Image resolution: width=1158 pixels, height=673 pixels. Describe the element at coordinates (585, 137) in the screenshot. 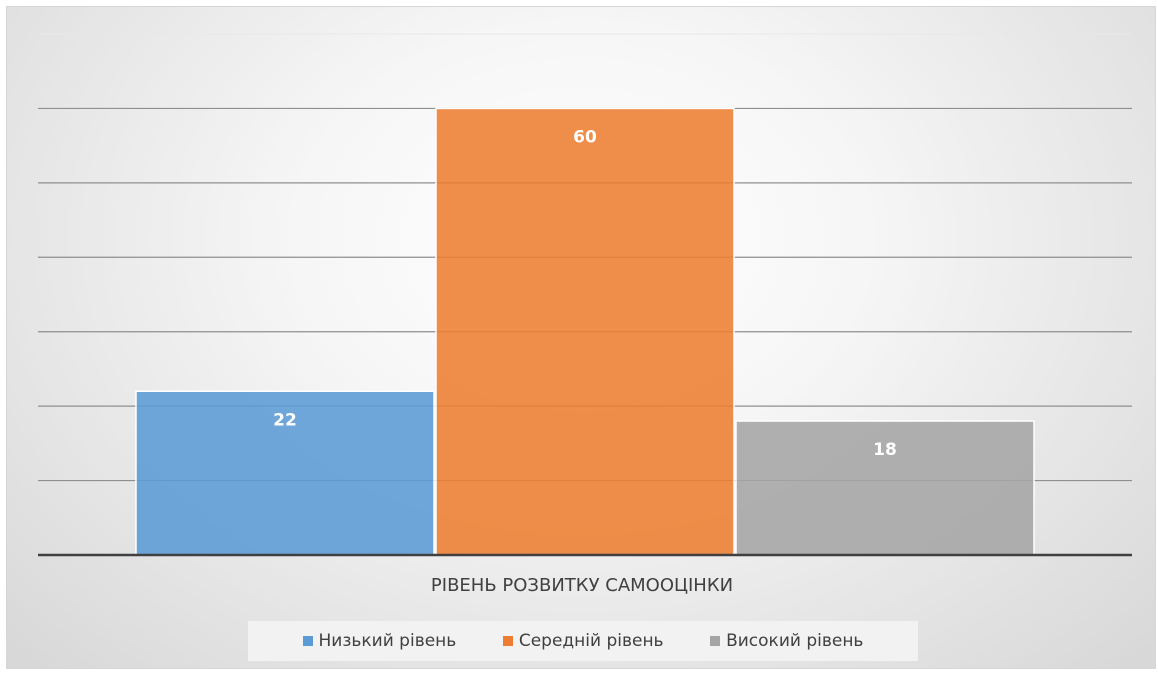

I see `data-label-2: 60` at that location.